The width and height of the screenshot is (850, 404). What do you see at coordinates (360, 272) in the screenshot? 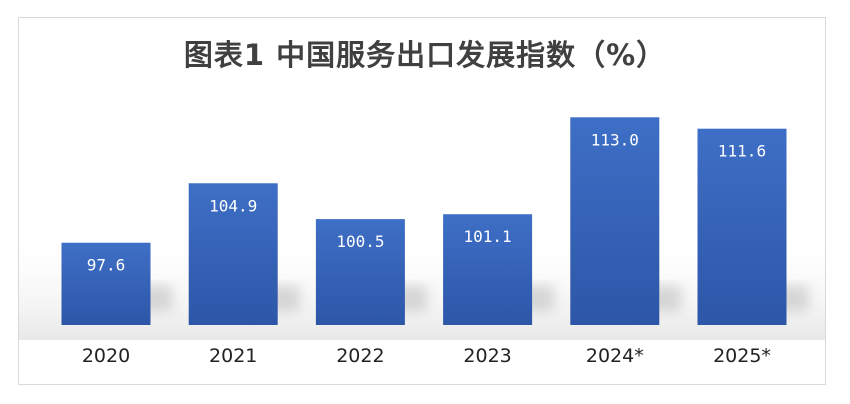
I see `bar-2022` at bounding box center [360, 272].